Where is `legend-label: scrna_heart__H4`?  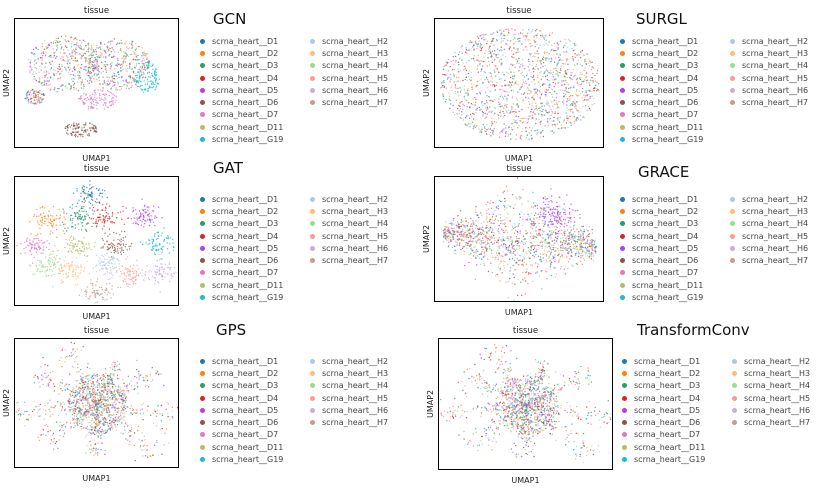
legend-label: scrna_heart__H4 is located at coordinates (355, 66).